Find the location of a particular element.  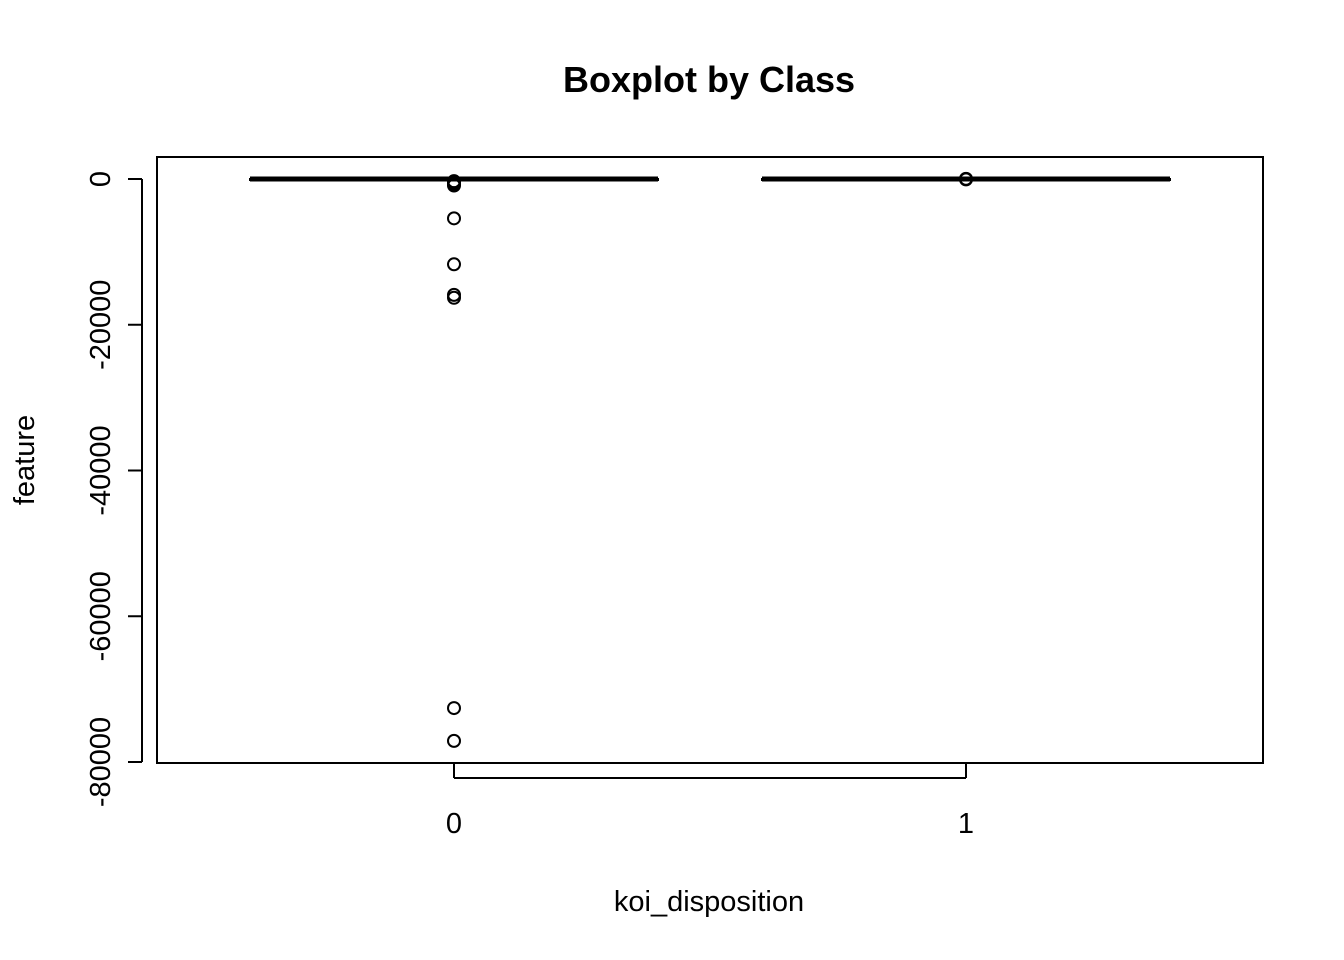

x-tick-label: 1 is located at coordinates (966, 824).